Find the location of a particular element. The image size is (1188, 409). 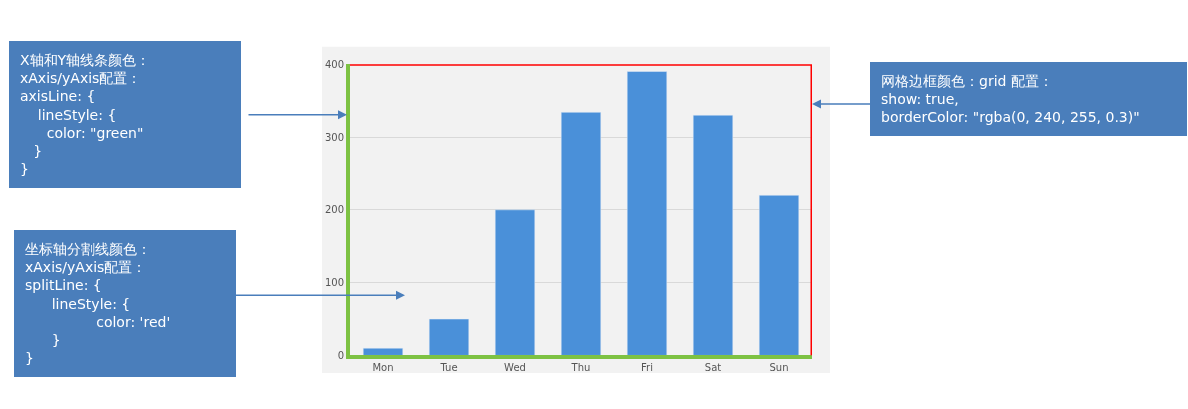

x-tick-label: Thu is located at coordinates (580, 368).